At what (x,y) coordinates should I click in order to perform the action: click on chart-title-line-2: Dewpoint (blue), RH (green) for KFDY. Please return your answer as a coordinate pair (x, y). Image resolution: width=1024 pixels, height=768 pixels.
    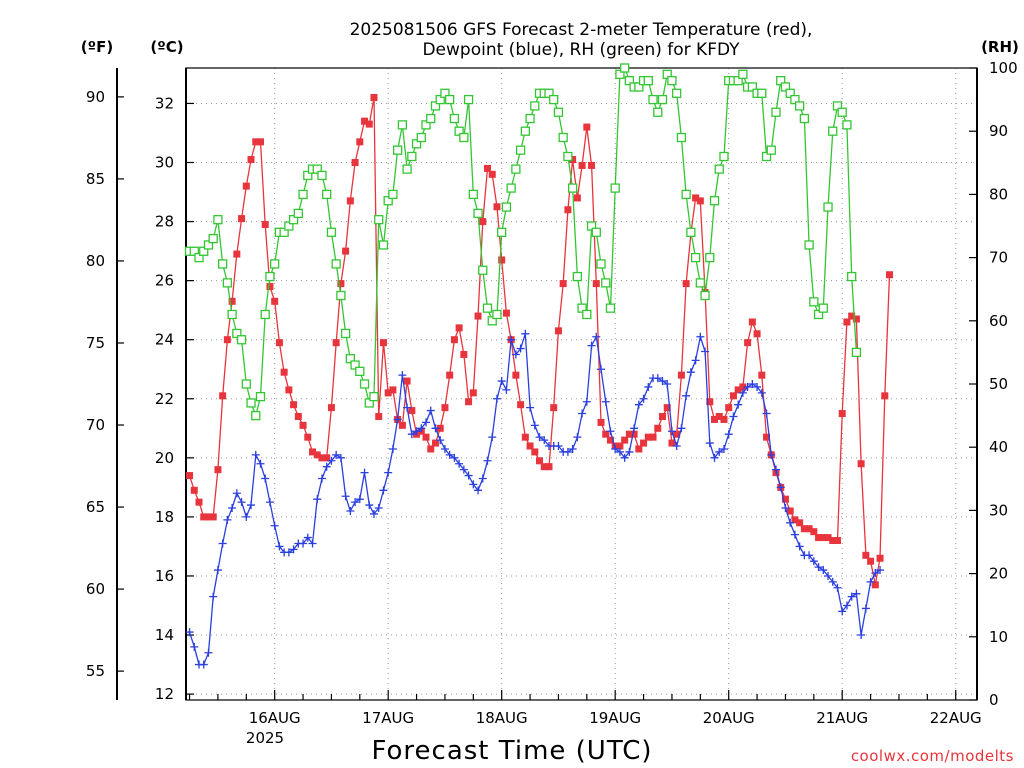
    Looking at the image, I should click on (581, 50).